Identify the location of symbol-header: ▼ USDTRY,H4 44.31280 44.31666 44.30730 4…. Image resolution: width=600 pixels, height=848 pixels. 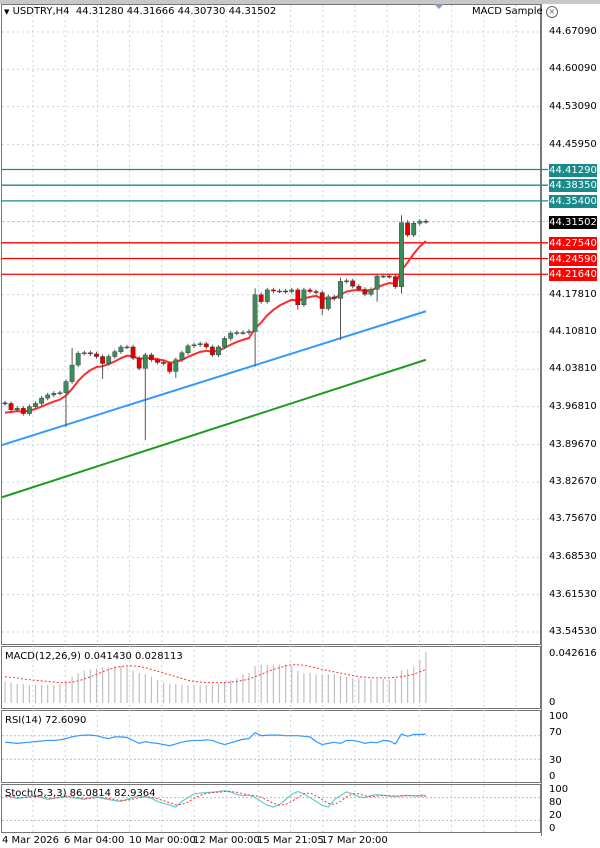
(140, 11).